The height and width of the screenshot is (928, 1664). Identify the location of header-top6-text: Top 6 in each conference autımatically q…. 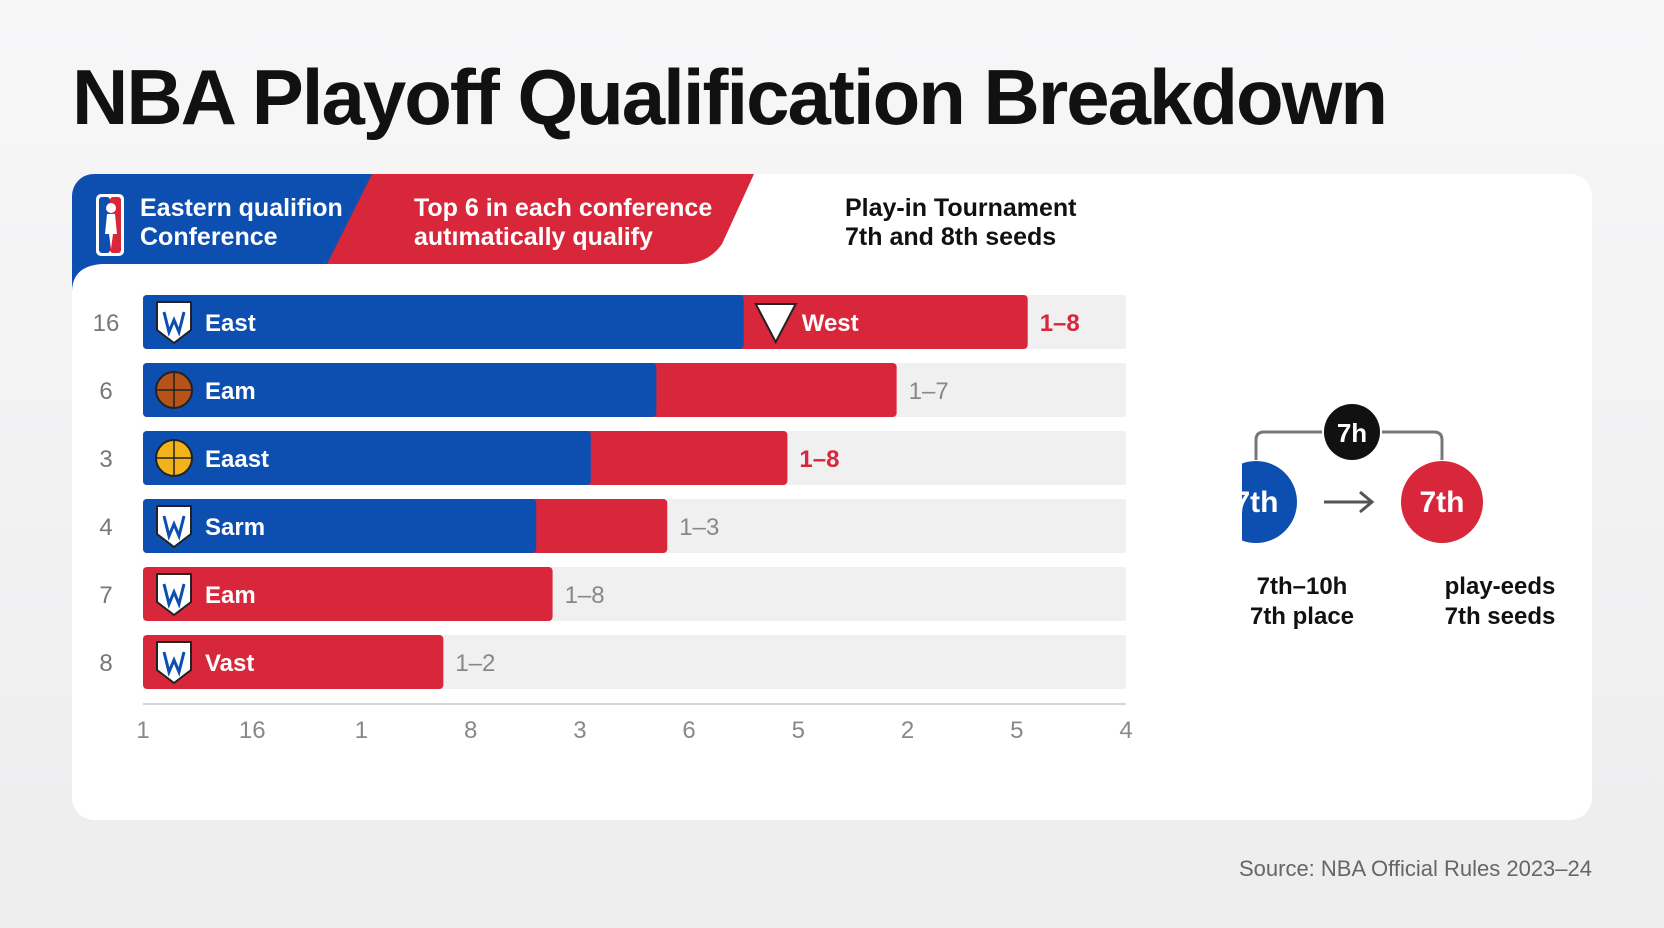
(563, 223).